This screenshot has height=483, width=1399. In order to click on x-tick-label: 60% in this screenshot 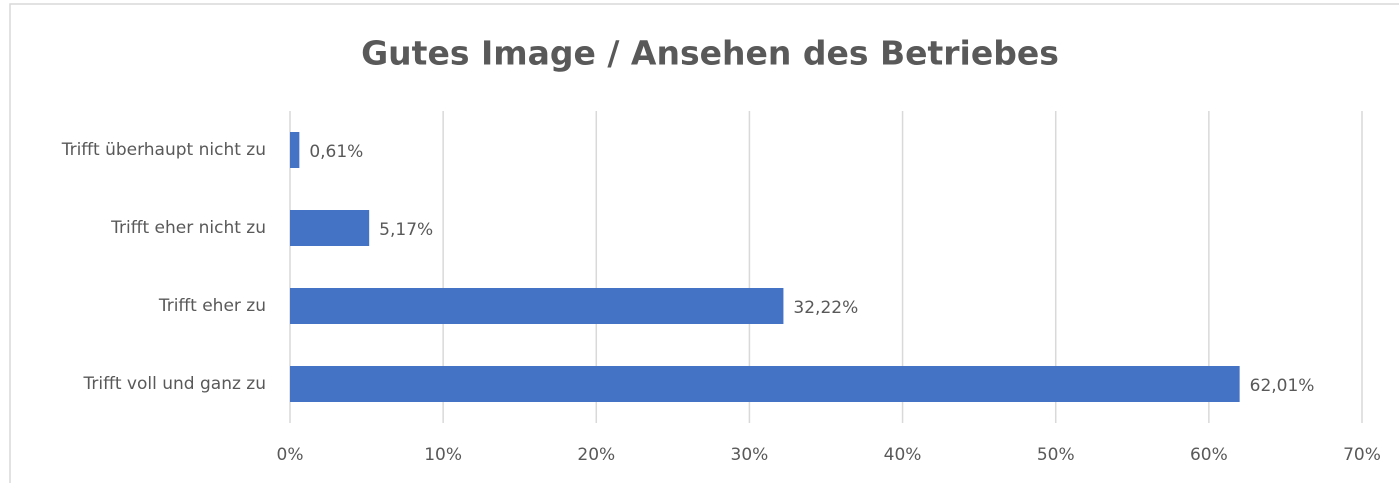, I will do `click(1209, 455)`.